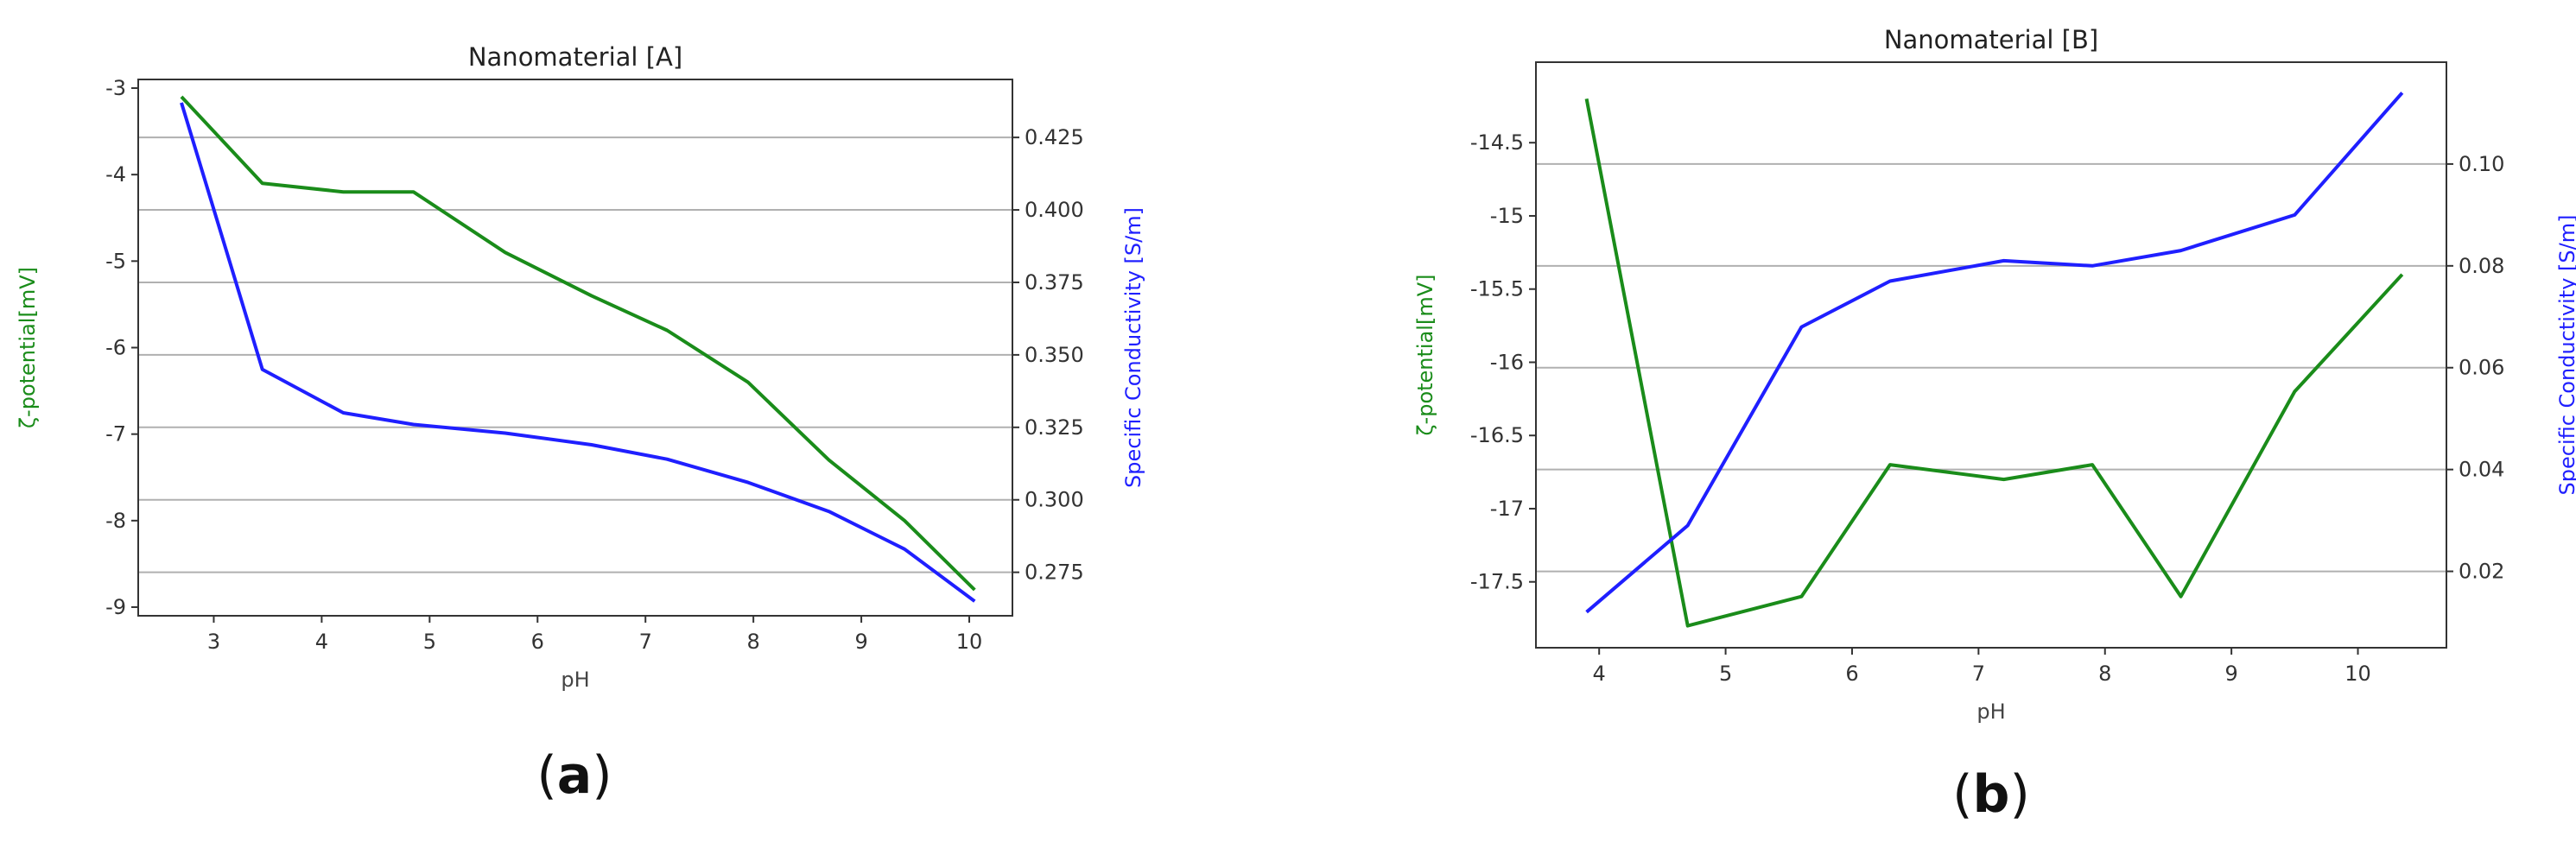 This screenshot has height=855, width=2576. I want to click on caption-letter: b, so click(1991, 795).